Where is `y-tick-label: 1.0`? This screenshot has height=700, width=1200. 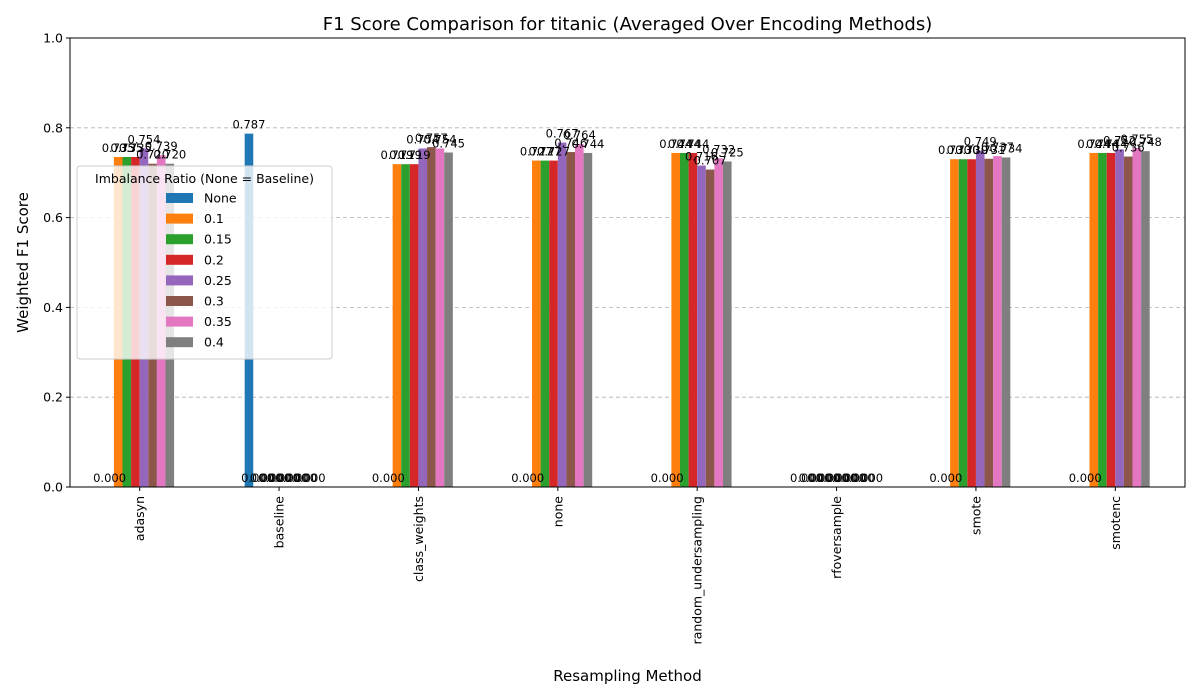
y-tick-label: 1.0 is located at coordinates (53, 38).